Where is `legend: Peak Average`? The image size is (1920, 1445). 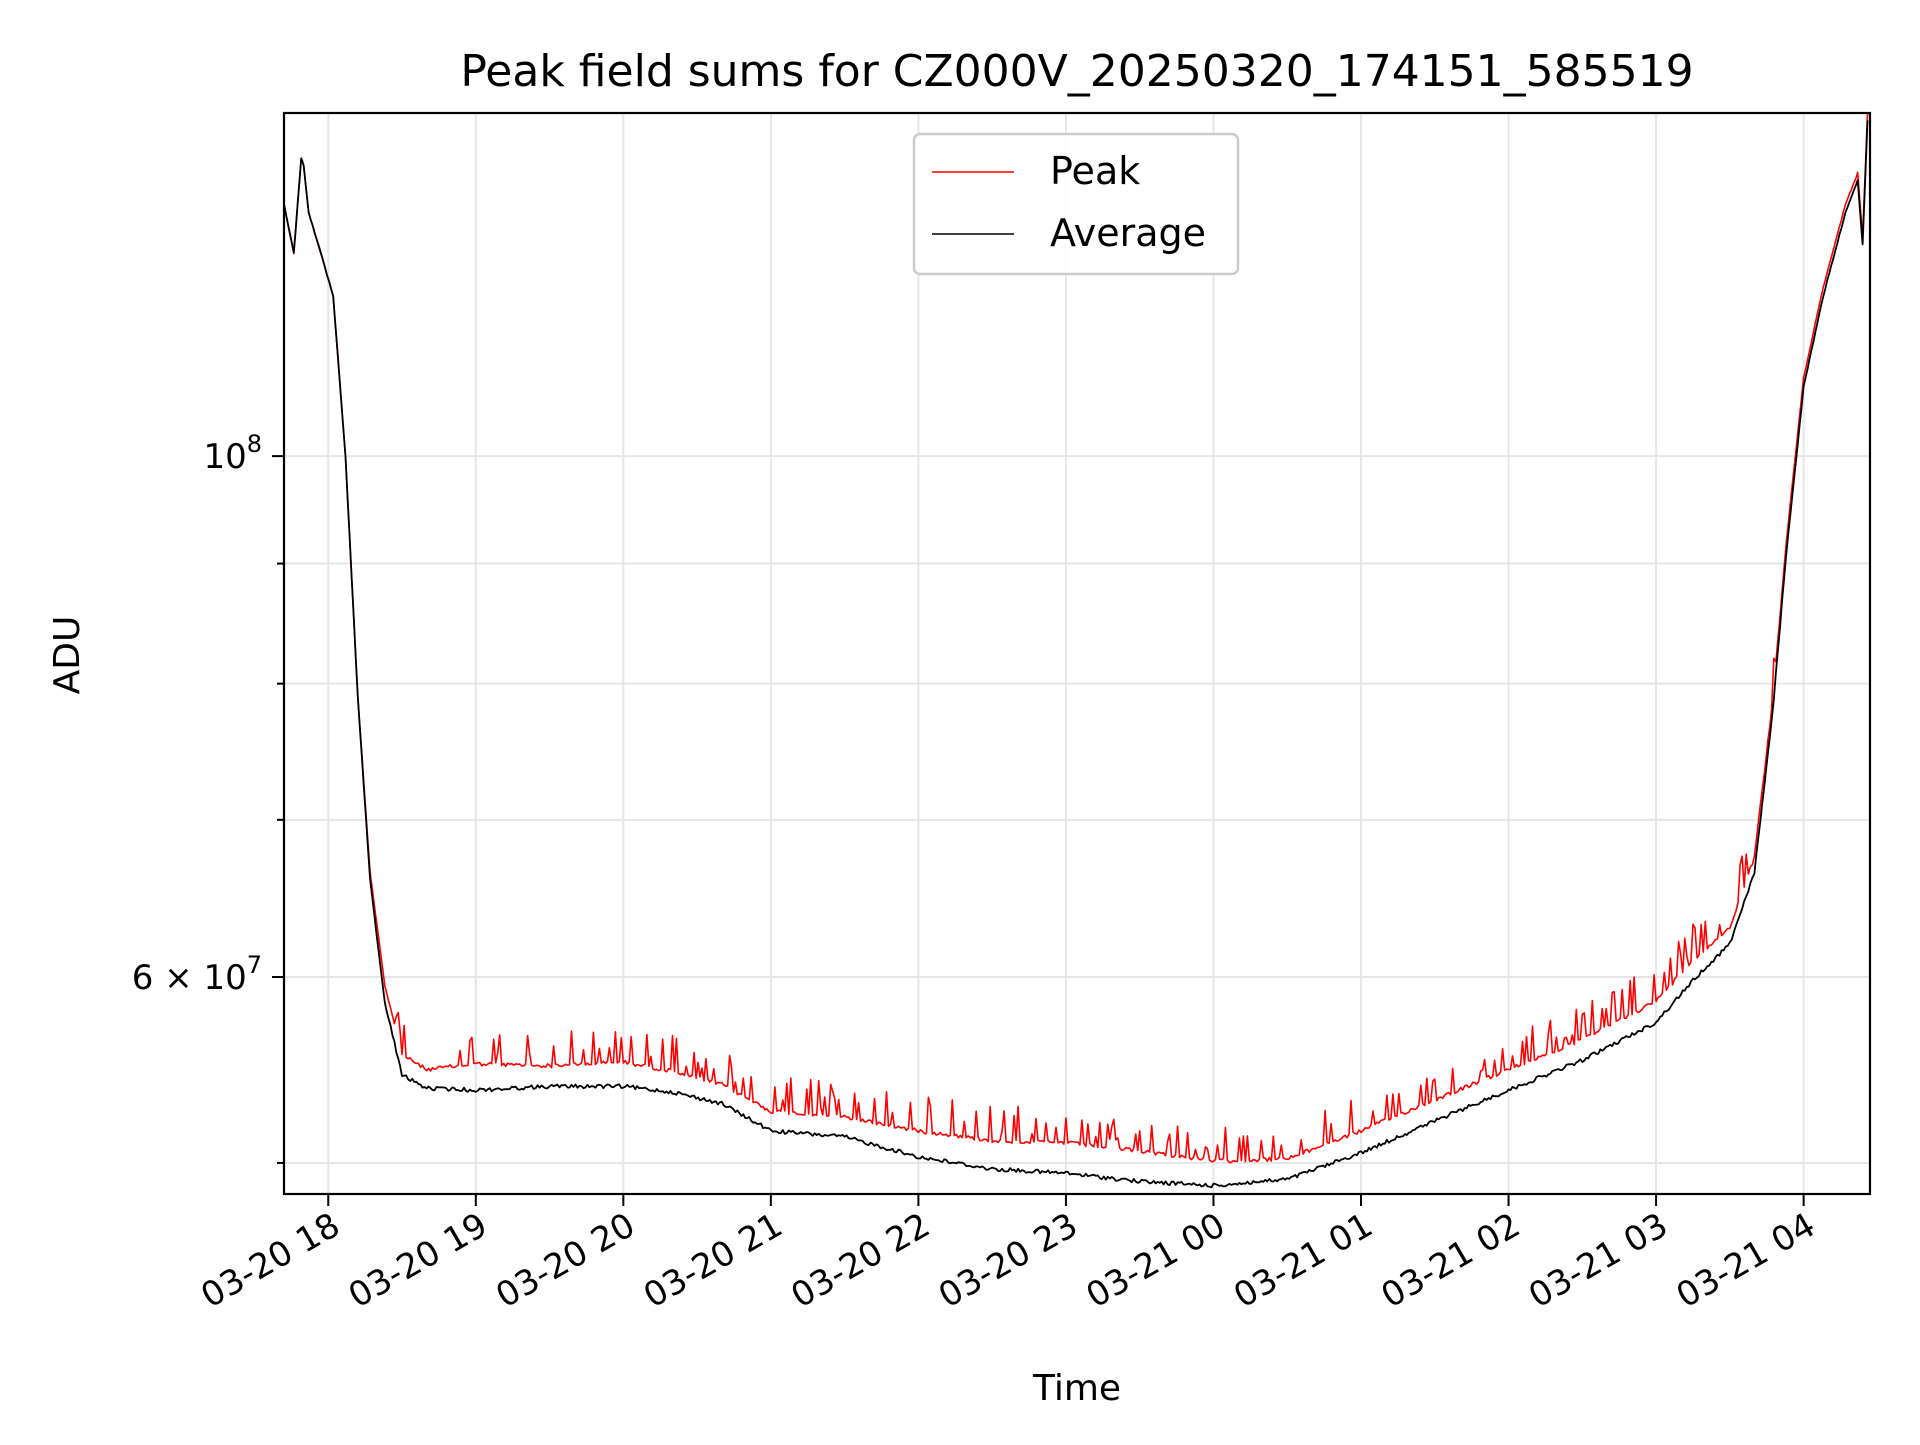
legend: Peak Average is located at coordinates (1076, 204).